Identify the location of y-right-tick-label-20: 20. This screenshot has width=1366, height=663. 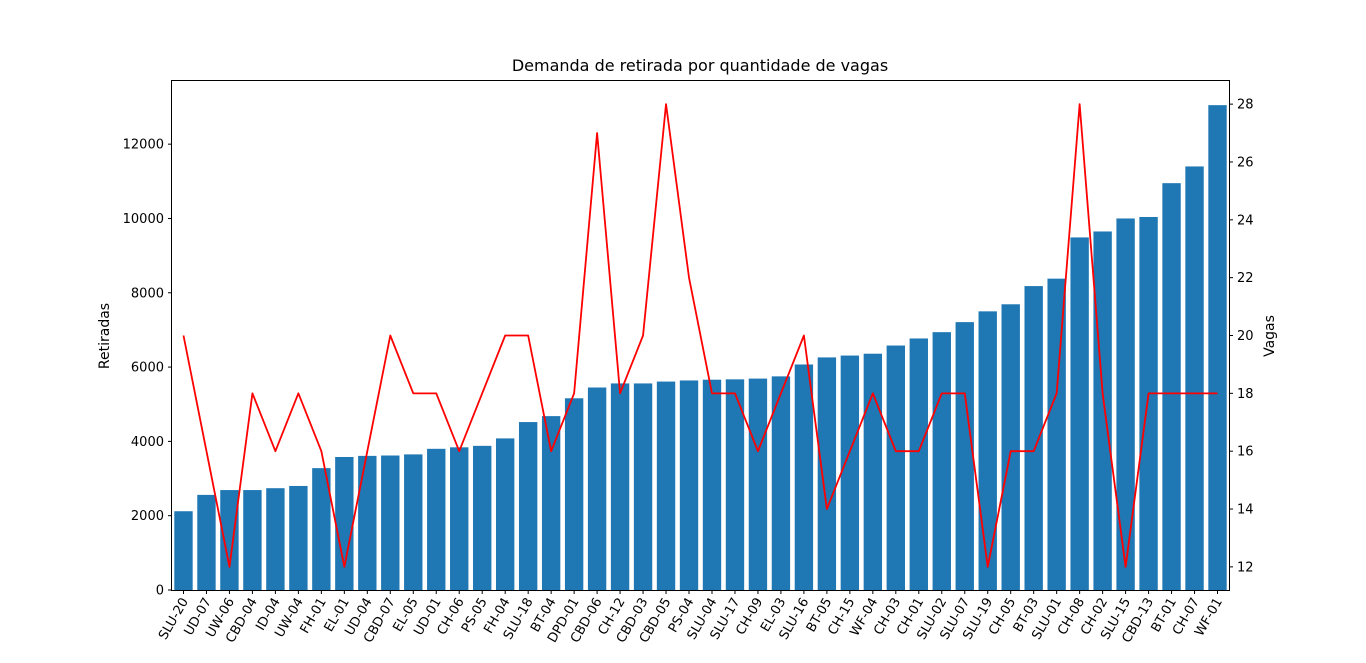
(1245, 336).